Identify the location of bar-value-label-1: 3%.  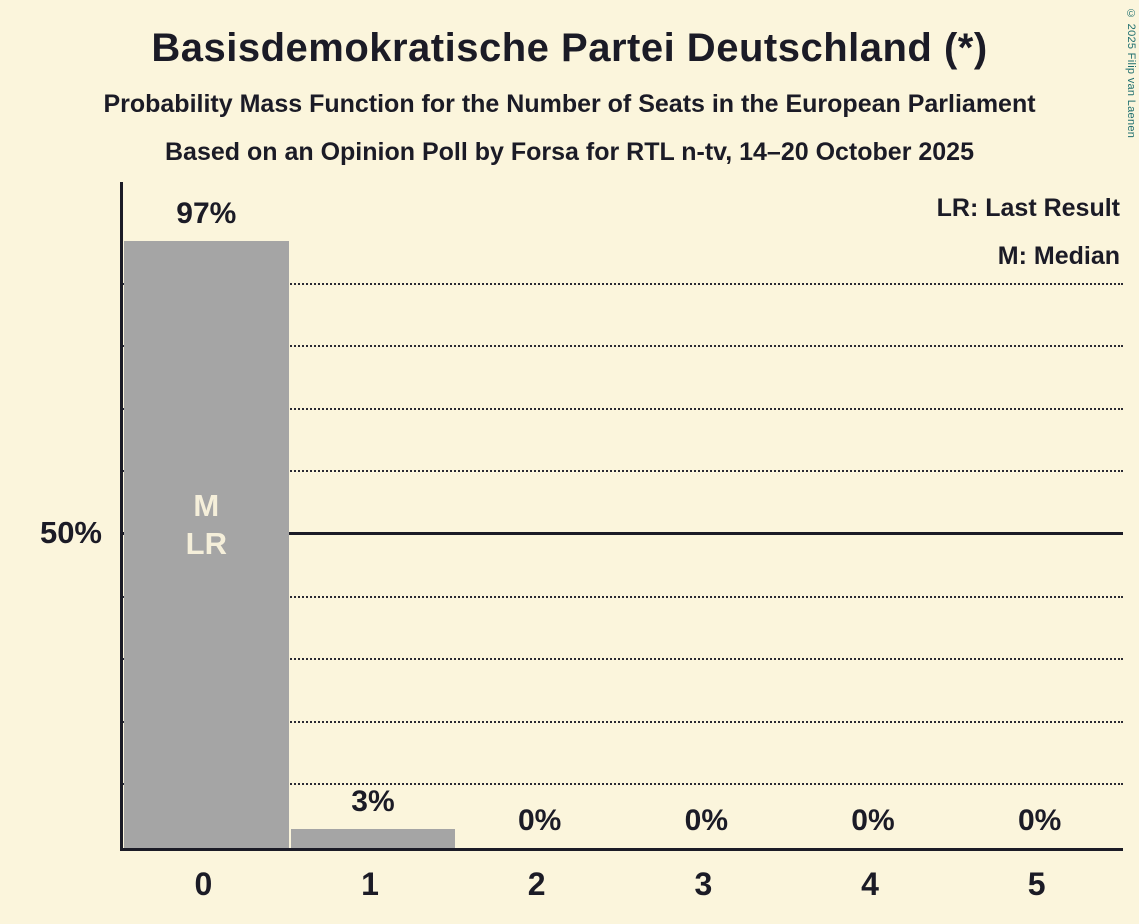
(373, 802).